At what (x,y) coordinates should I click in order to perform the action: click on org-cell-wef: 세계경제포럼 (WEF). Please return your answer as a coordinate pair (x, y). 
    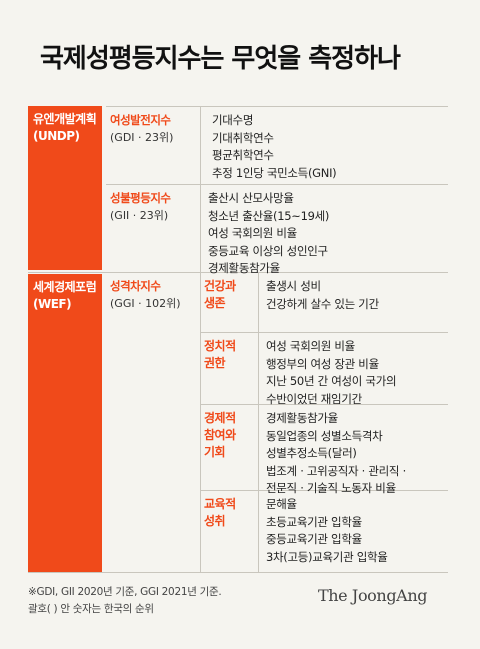
    Looking at the image, I should click on (65, 423).